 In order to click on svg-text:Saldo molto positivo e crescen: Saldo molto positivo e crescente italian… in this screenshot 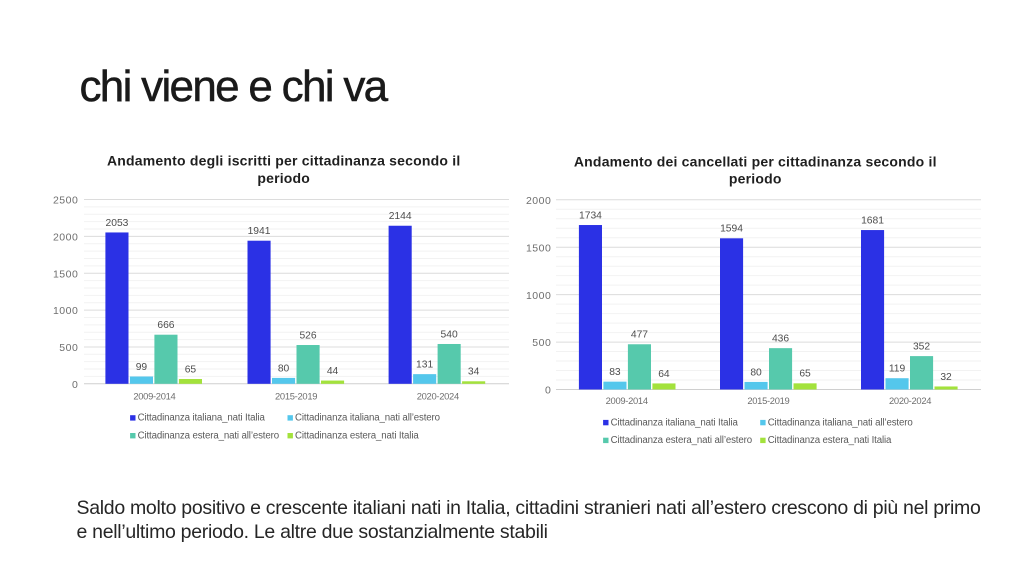, I will do `click(529, 508)`.